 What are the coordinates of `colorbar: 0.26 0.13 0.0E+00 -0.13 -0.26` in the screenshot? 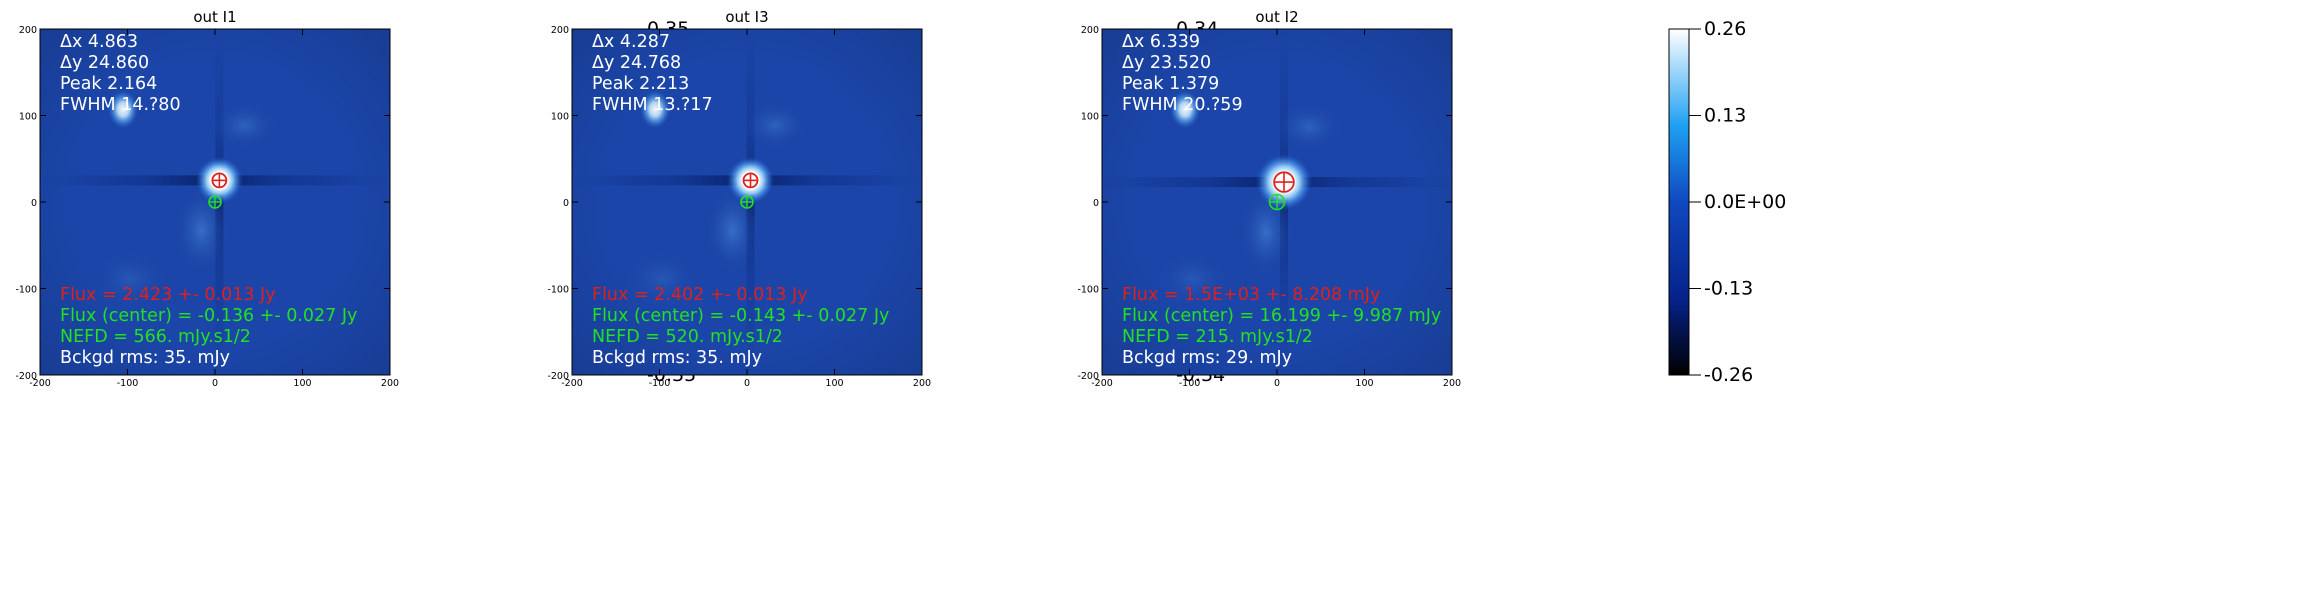 It's located at (1727, 202).